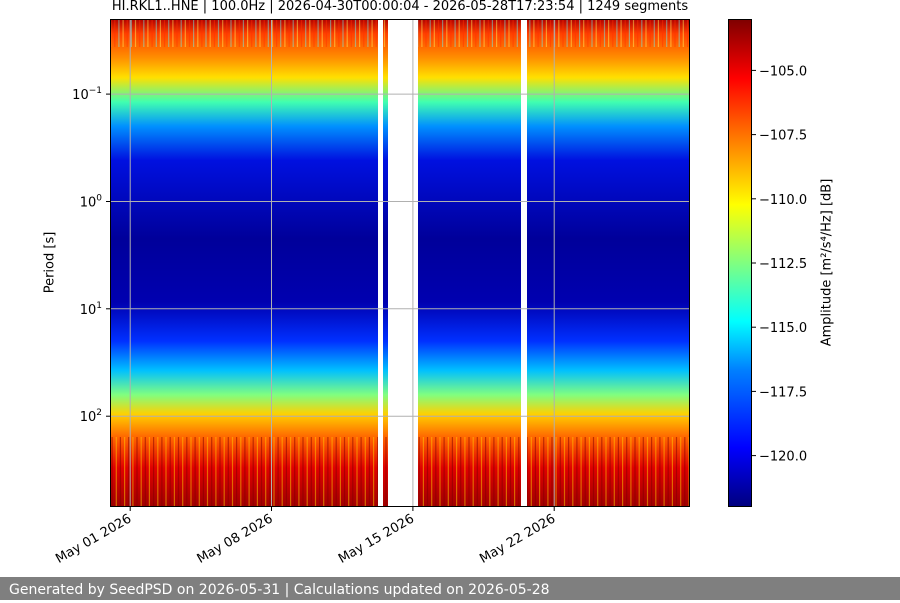 This screenshot has width=900, height=603. Describe the element at coordinates (740, 263) in the screenshot. I see `colorbar` at that location.